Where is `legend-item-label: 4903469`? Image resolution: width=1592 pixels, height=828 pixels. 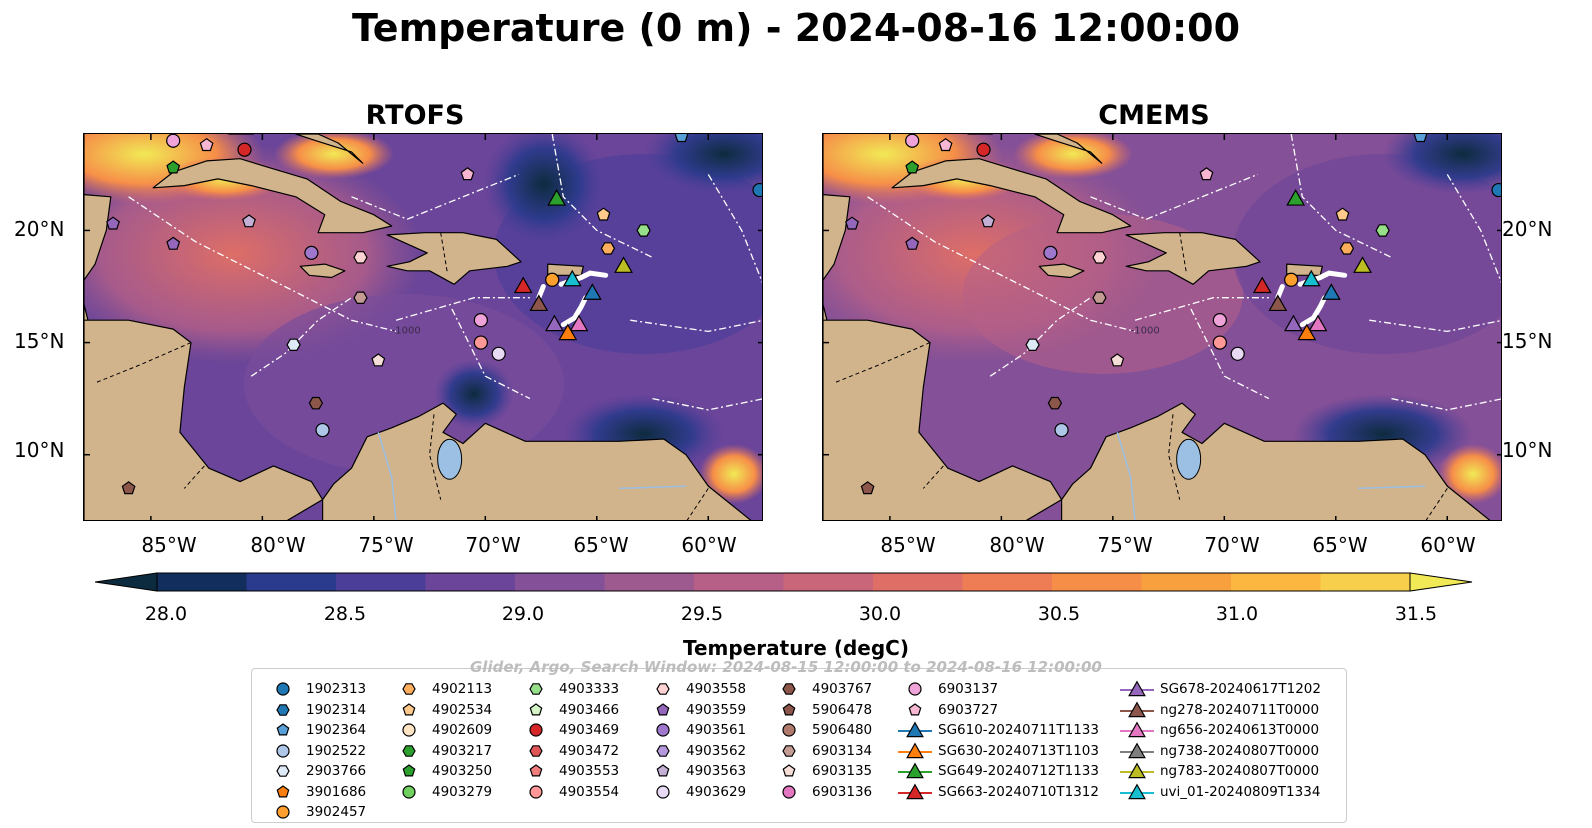
legend-item-label: 4903469 is located at coordinates (589, 730).